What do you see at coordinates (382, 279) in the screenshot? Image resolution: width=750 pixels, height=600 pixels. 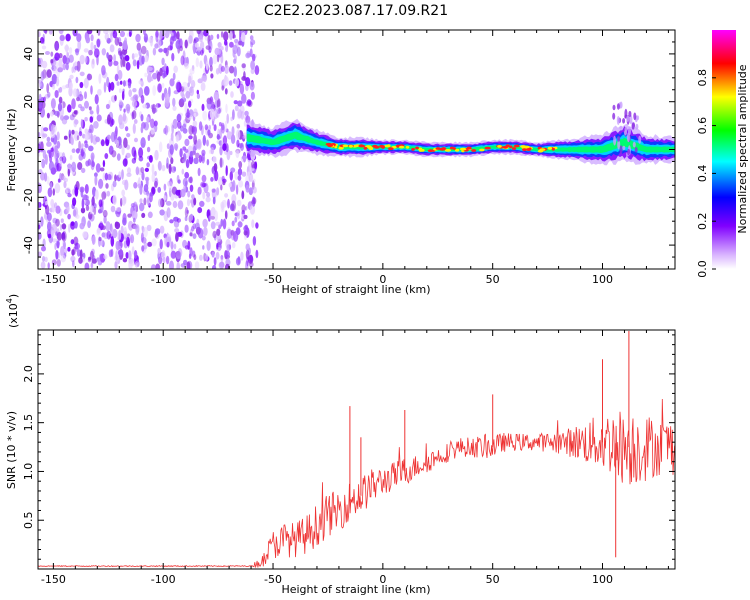 I see `spectrogram-x-tick-label: 0` at bounding box center [382, 279].